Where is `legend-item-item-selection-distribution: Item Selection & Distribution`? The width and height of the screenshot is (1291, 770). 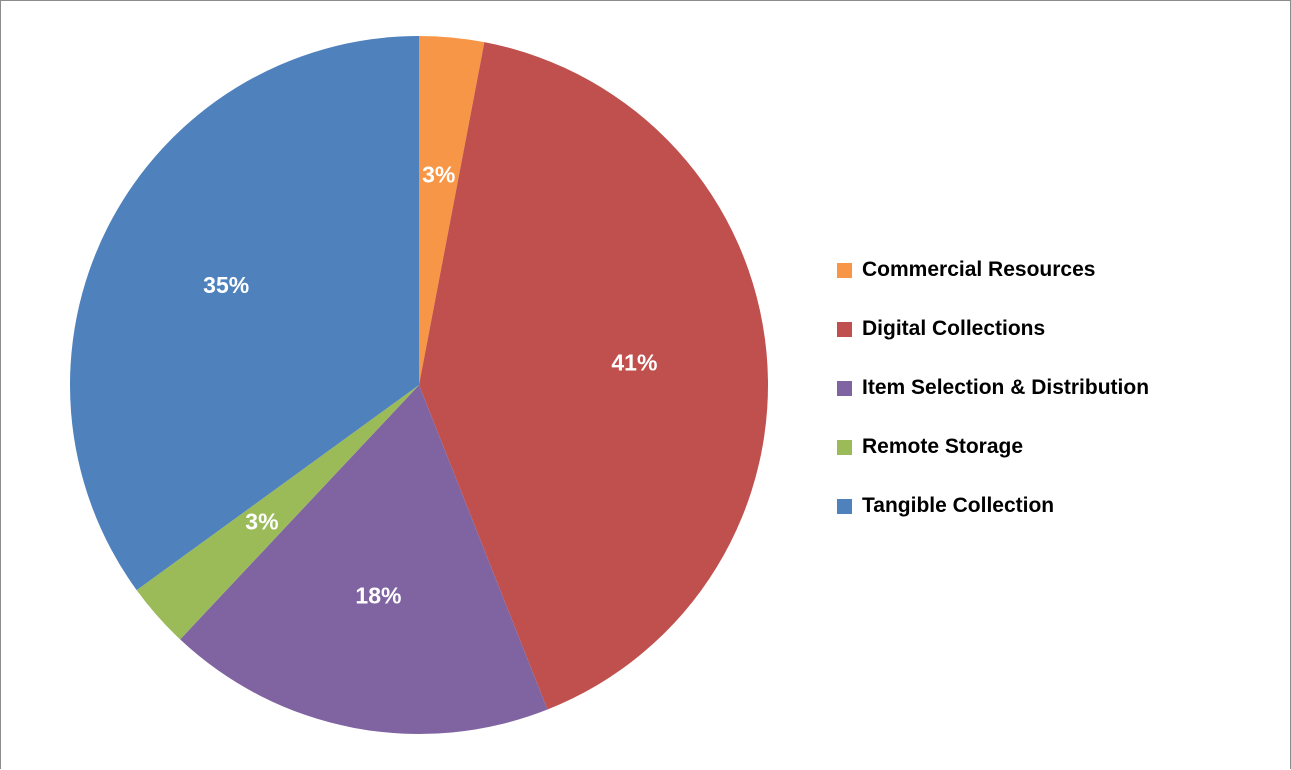 legend-item-item-selection-distribution: Item Selection & Distribution is located at coordinates (993, 388).